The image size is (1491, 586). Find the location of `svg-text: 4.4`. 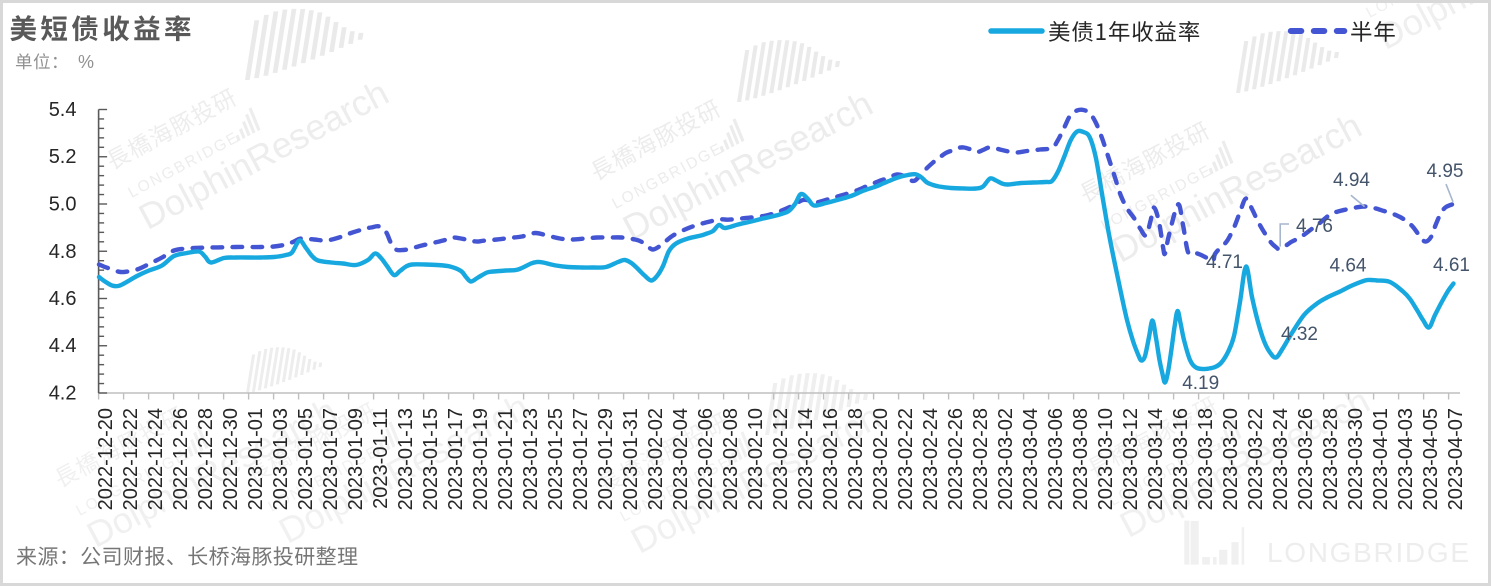

svg-text: 4.4 is located at coordinates (63, 346).